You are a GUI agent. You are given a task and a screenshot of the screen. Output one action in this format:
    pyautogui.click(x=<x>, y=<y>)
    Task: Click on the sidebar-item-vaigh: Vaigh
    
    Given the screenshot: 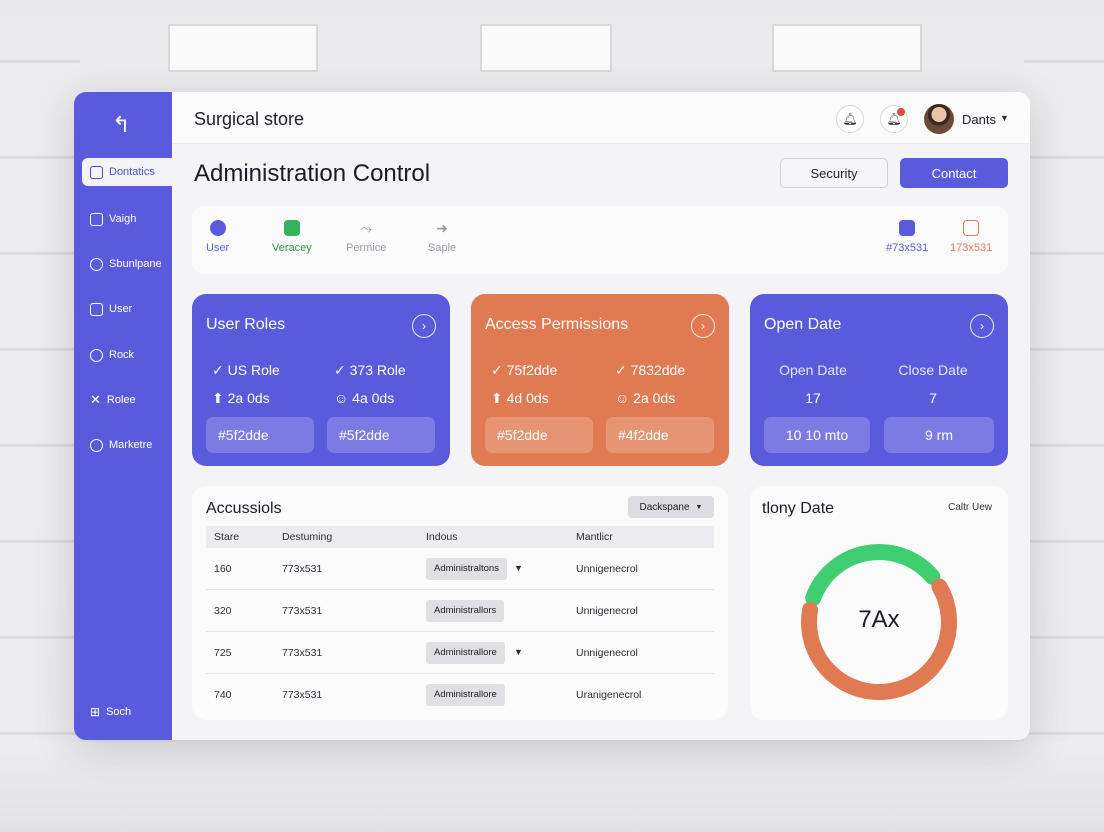 What is the action you would take?
    pyautogui.click(x=127, y=219)
    